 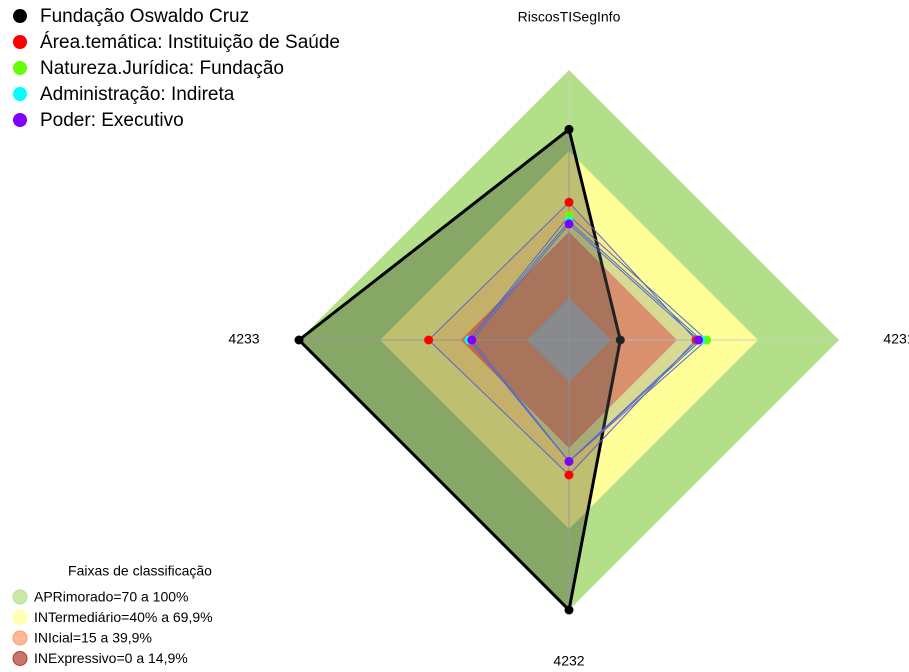 What do you see at coordinates (569, 17) in the screenshot?
I see `axis-label: RiscosTISegInfo` at bounding box center [569, 17].